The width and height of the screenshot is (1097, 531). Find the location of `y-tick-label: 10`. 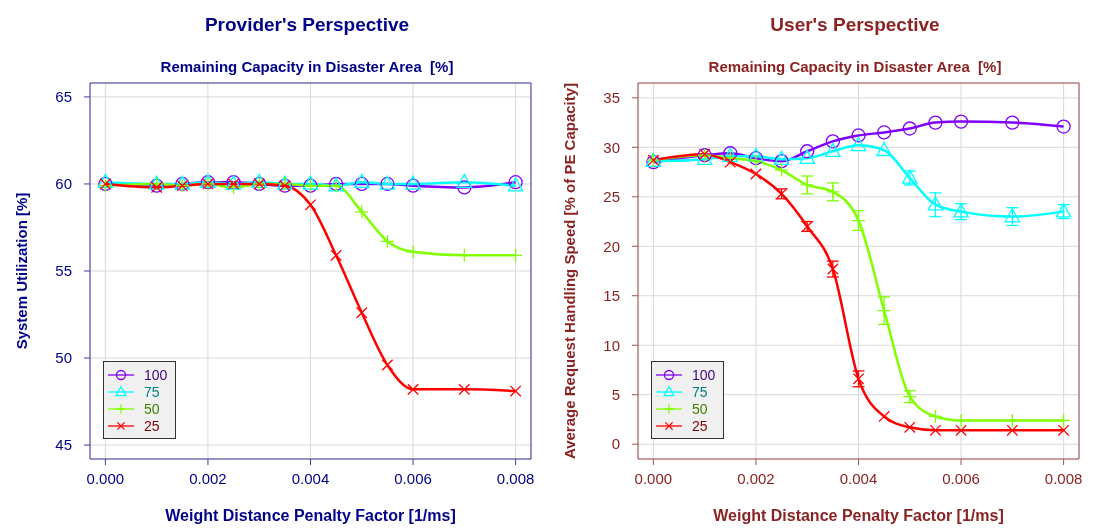

y-tick-label: 10 is located at coordinates (611, 345).